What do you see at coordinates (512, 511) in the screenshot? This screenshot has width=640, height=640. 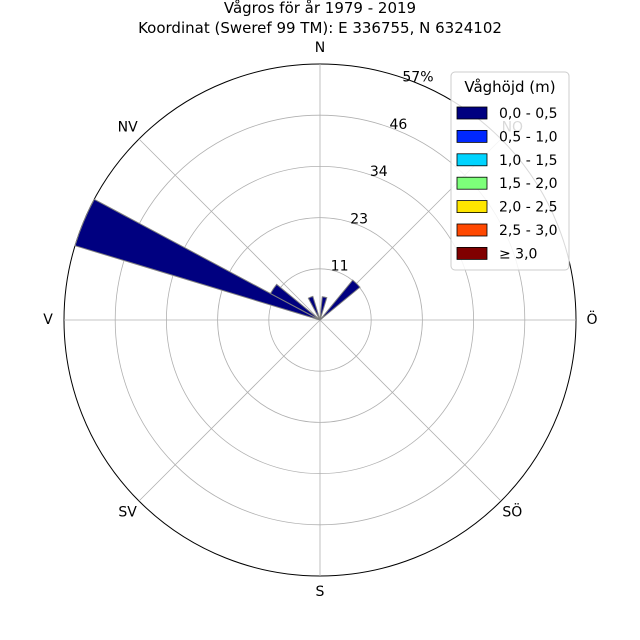 I see `direction-label: SÖ` at bounding box center [512, 511].